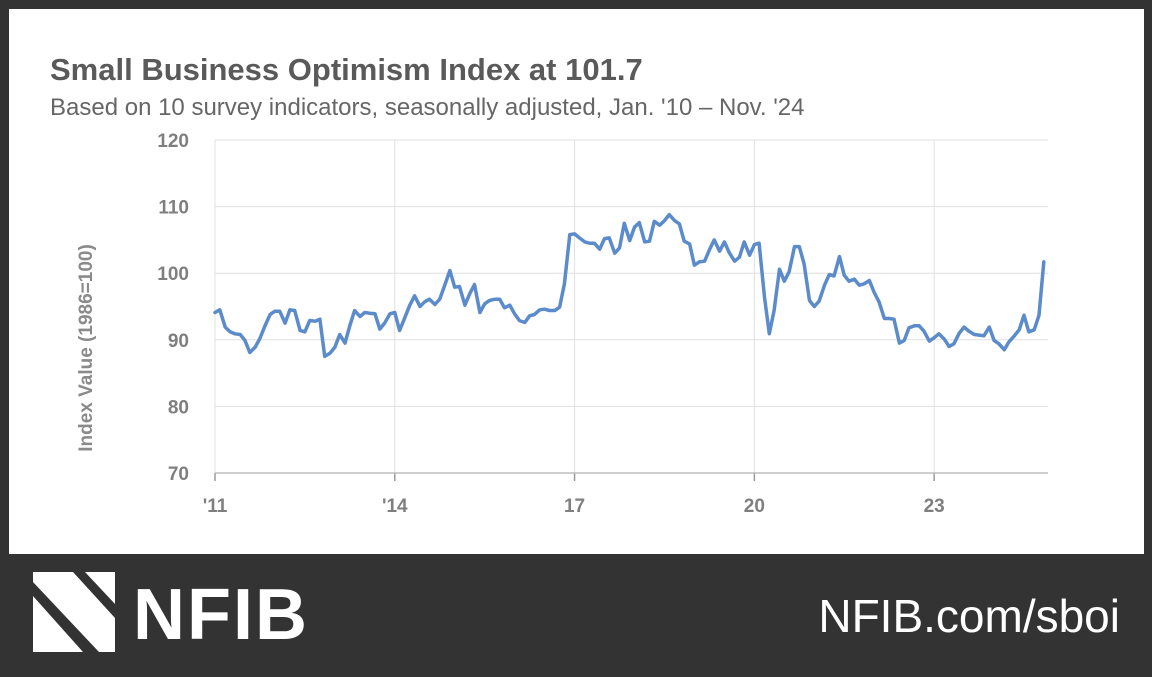  I want to click on y-tick-label: 120, so click(173, 141).